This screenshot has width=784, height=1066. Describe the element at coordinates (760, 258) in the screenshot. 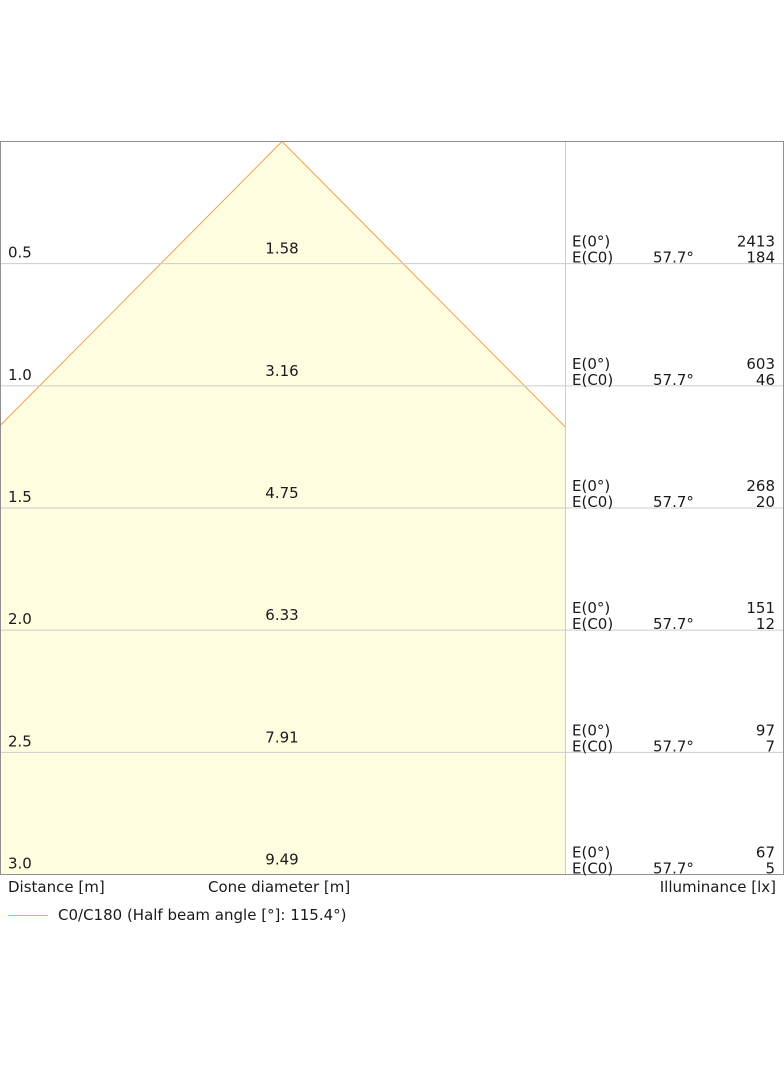

I see `ec0-value: 184` at that location.